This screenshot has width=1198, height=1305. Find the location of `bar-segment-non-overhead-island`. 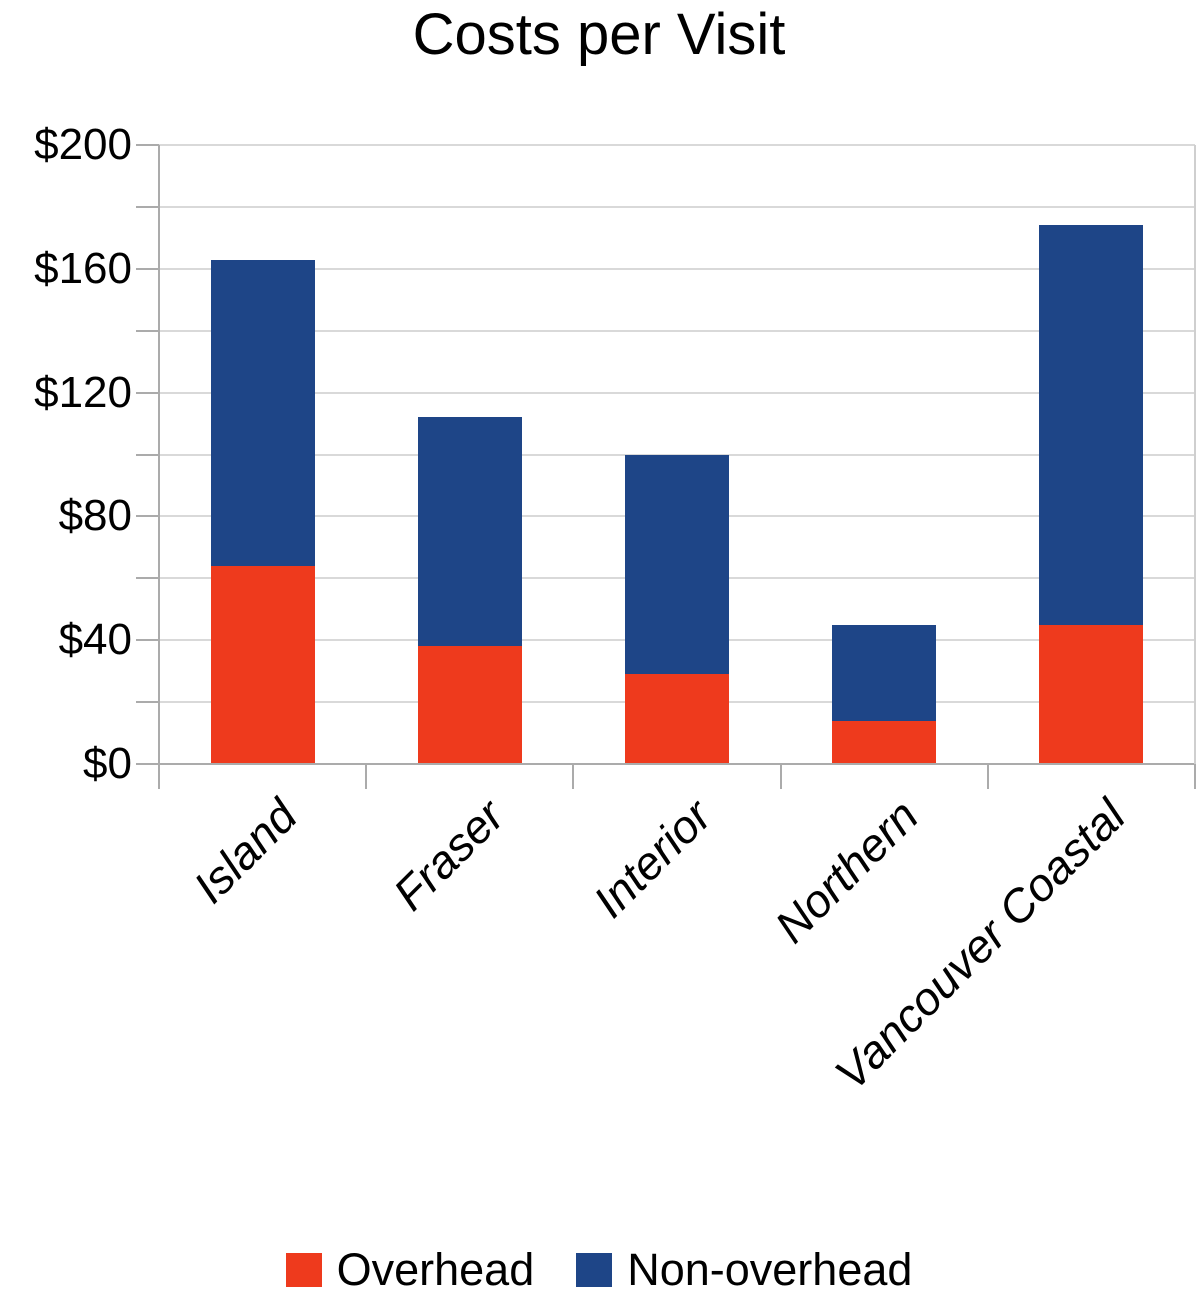

bar-segment-non-overhead-island is located at coordinates (262, 412).